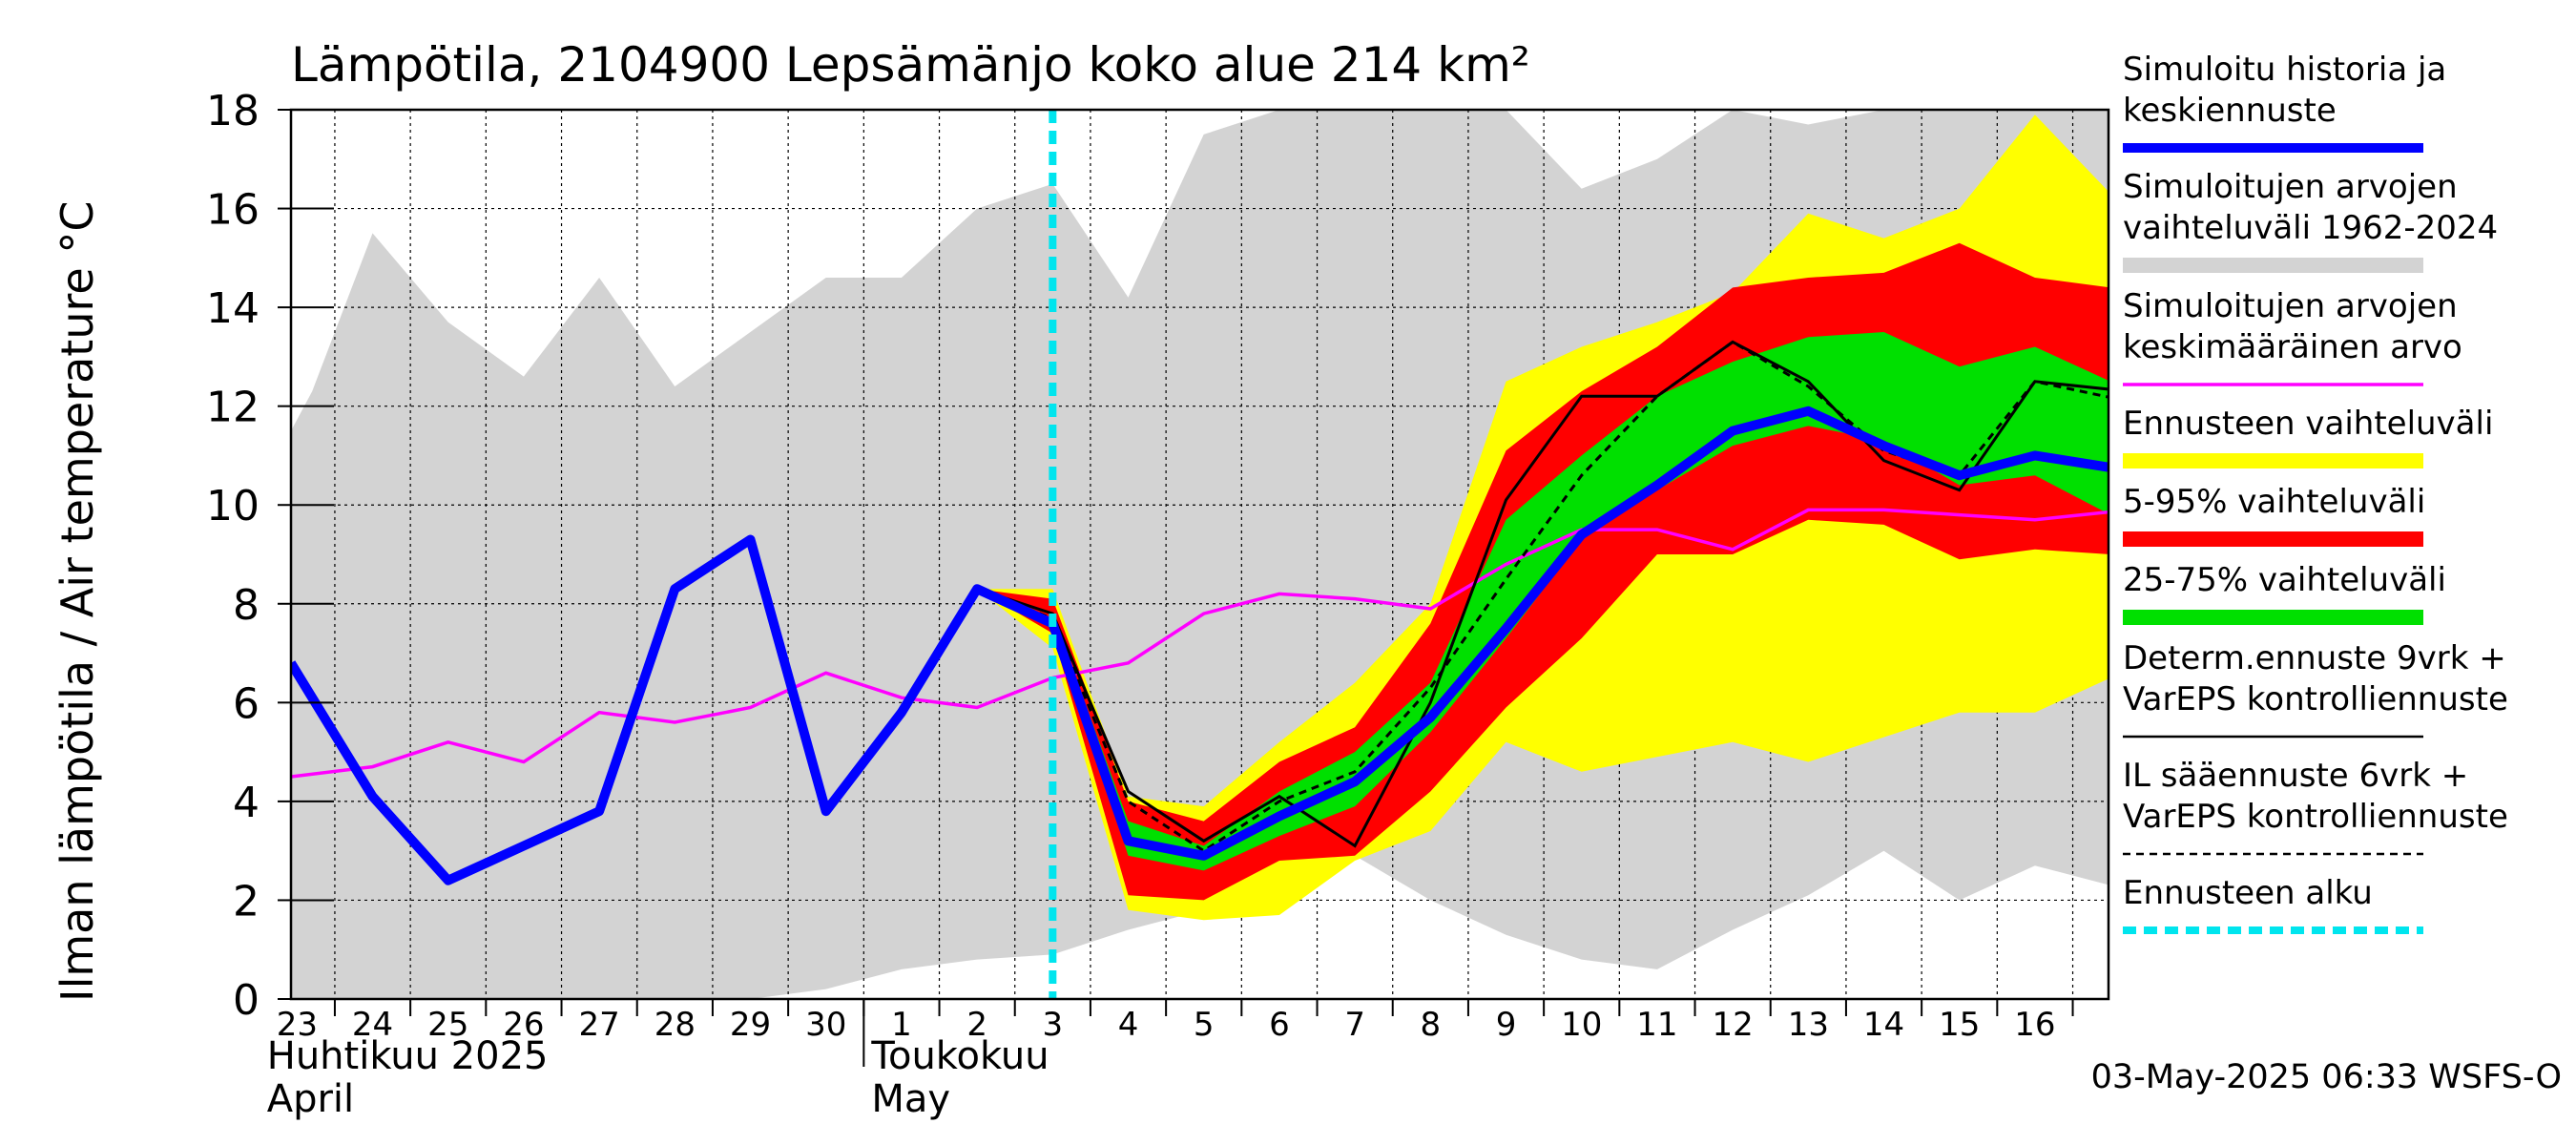  What do you see at coordinates (233, 408) in the screenshot?
I see `y-tick-label: 12` at bounding box center [233, 408].